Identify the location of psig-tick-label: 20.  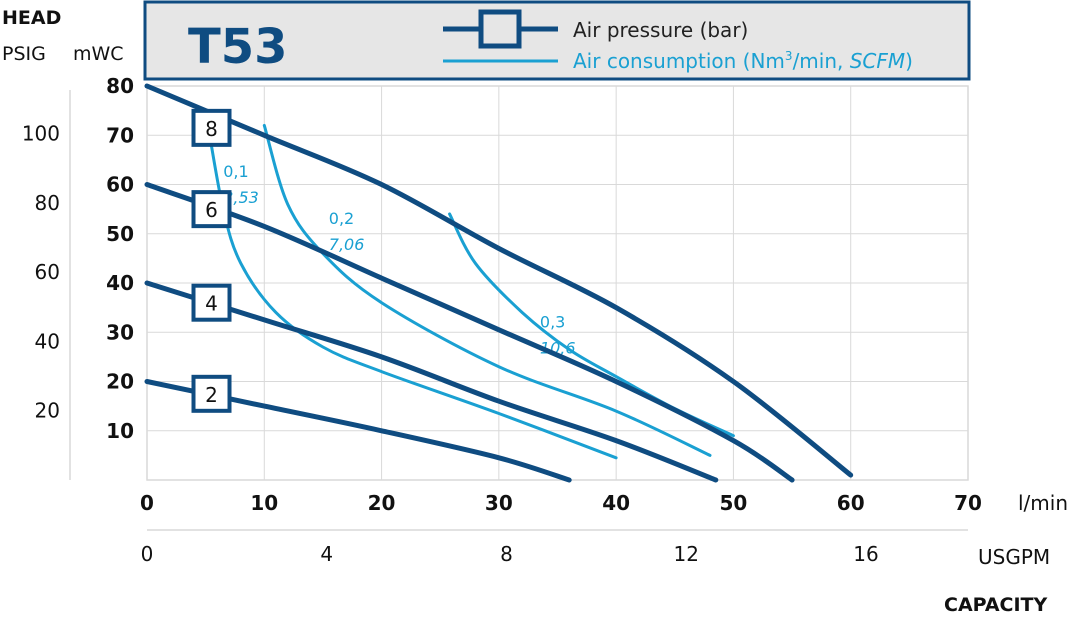
(47, 411).